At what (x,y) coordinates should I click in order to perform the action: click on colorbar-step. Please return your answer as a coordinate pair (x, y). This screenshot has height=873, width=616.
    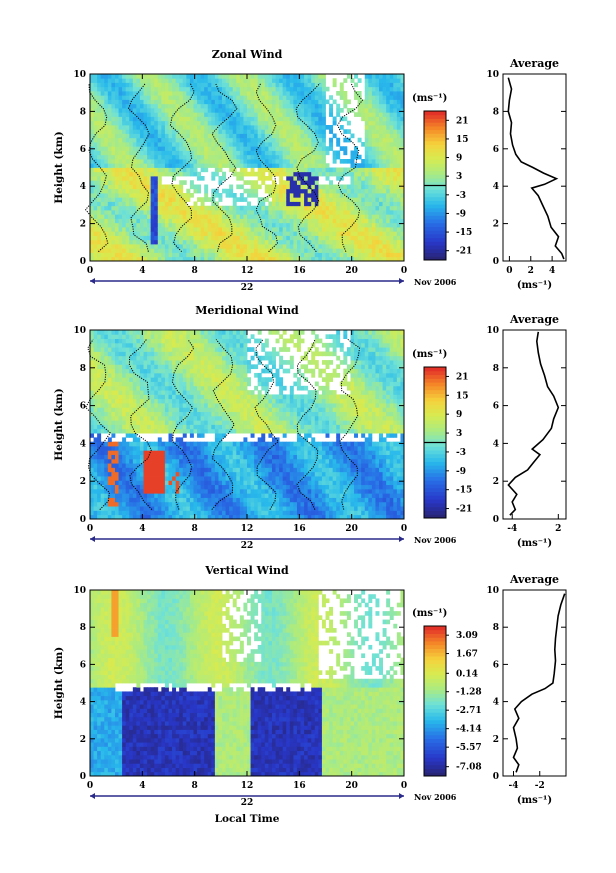
    Looking at the image, I should click on (435, 251).